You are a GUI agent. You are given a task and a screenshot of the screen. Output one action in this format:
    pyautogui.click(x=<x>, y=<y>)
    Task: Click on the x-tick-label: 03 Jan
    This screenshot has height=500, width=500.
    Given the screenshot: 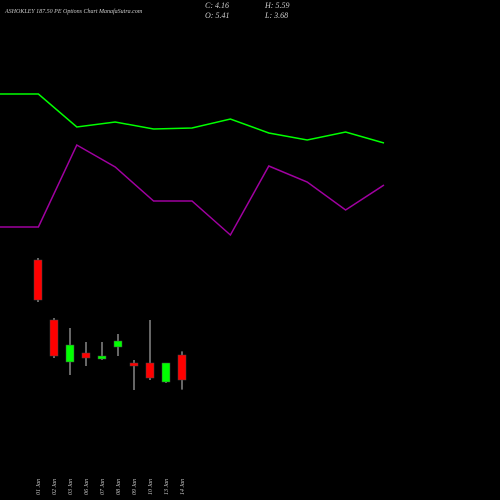 What is the action you would take?
    pyautogui.click(x=71, y=487)
    